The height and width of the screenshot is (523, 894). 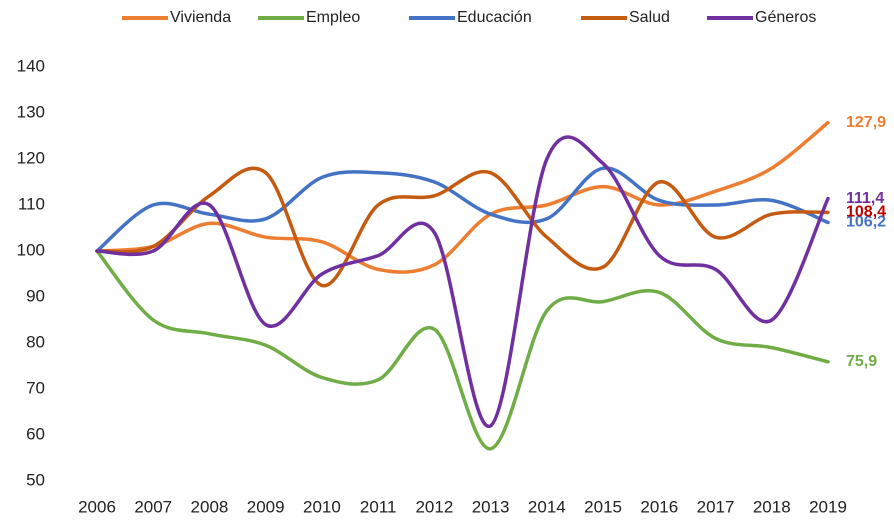 What do you see at coordinates (434, 506) in the screenshot?
I see `x-tick-label: 2012` at bounding box center [434, 506].